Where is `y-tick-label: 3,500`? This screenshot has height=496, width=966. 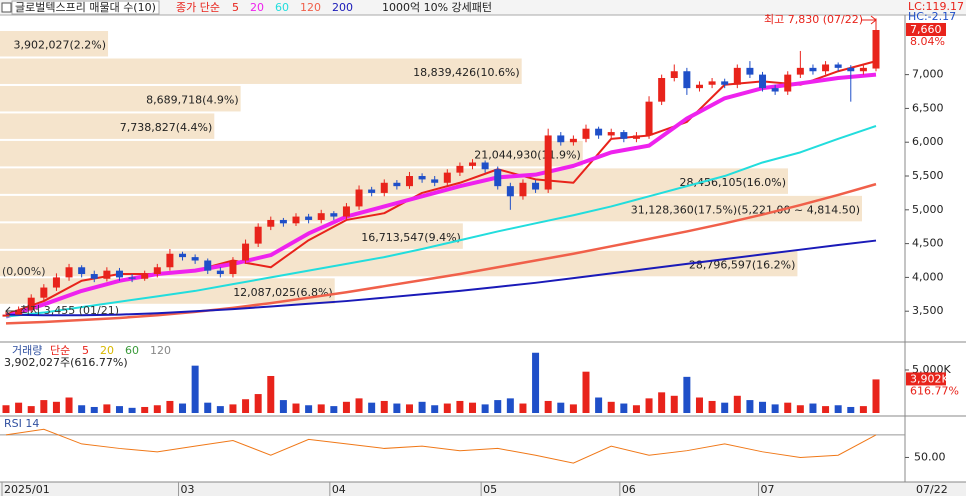 y-tick-label: 3,500 is located at coordinates (928, 310).